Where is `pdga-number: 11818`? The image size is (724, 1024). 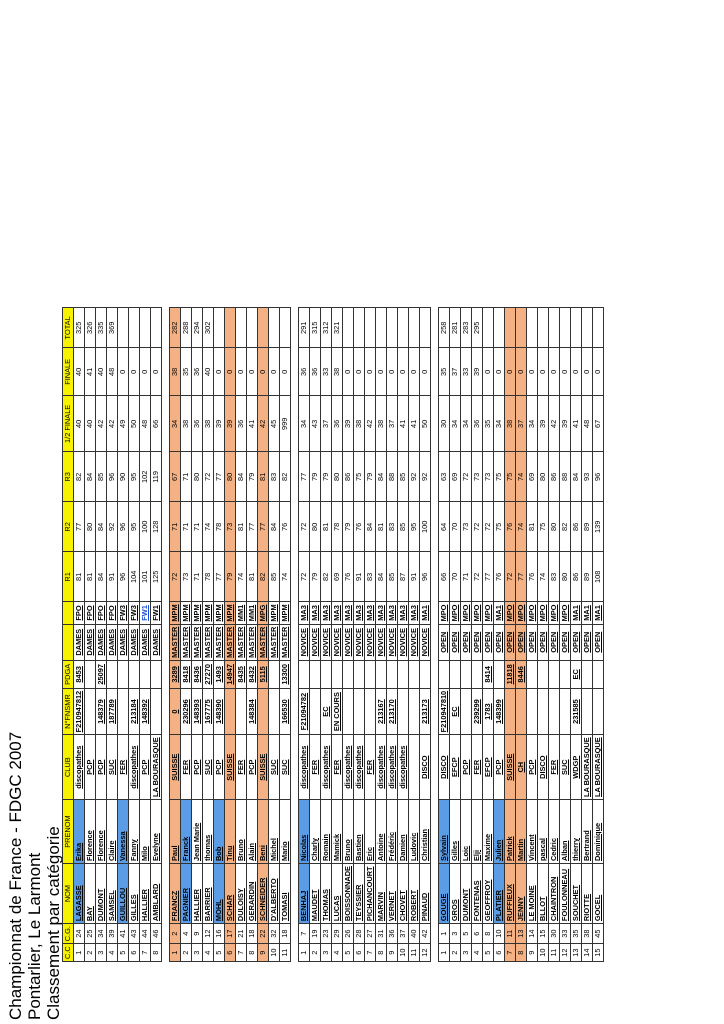
pdga-number: 11818 is located at coordinates (510, 674).